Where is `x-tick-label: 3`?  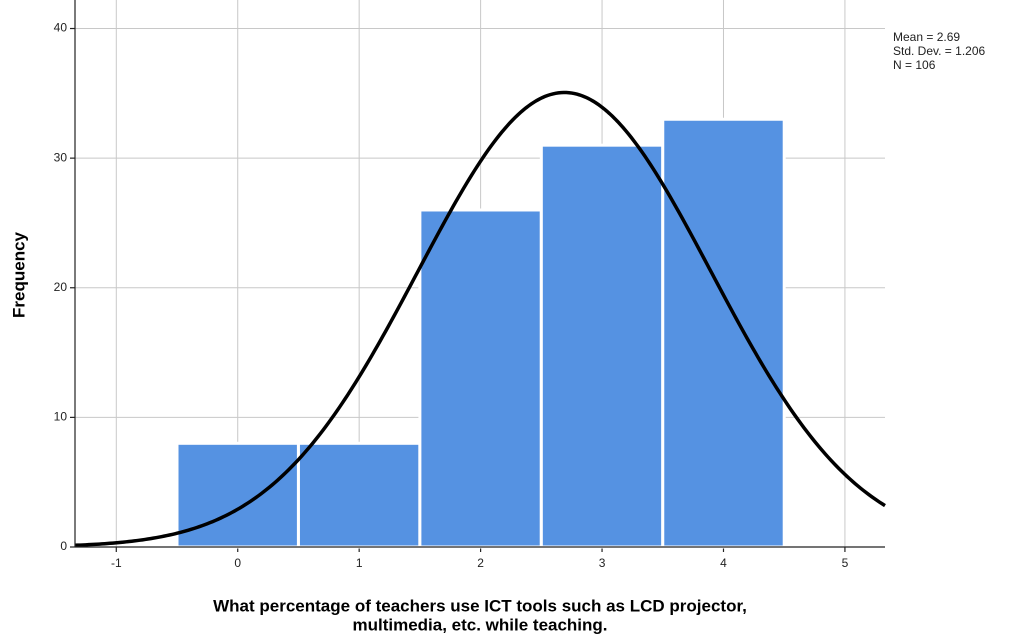 x-tick-label: 3 is located at coordinates (602, 563).